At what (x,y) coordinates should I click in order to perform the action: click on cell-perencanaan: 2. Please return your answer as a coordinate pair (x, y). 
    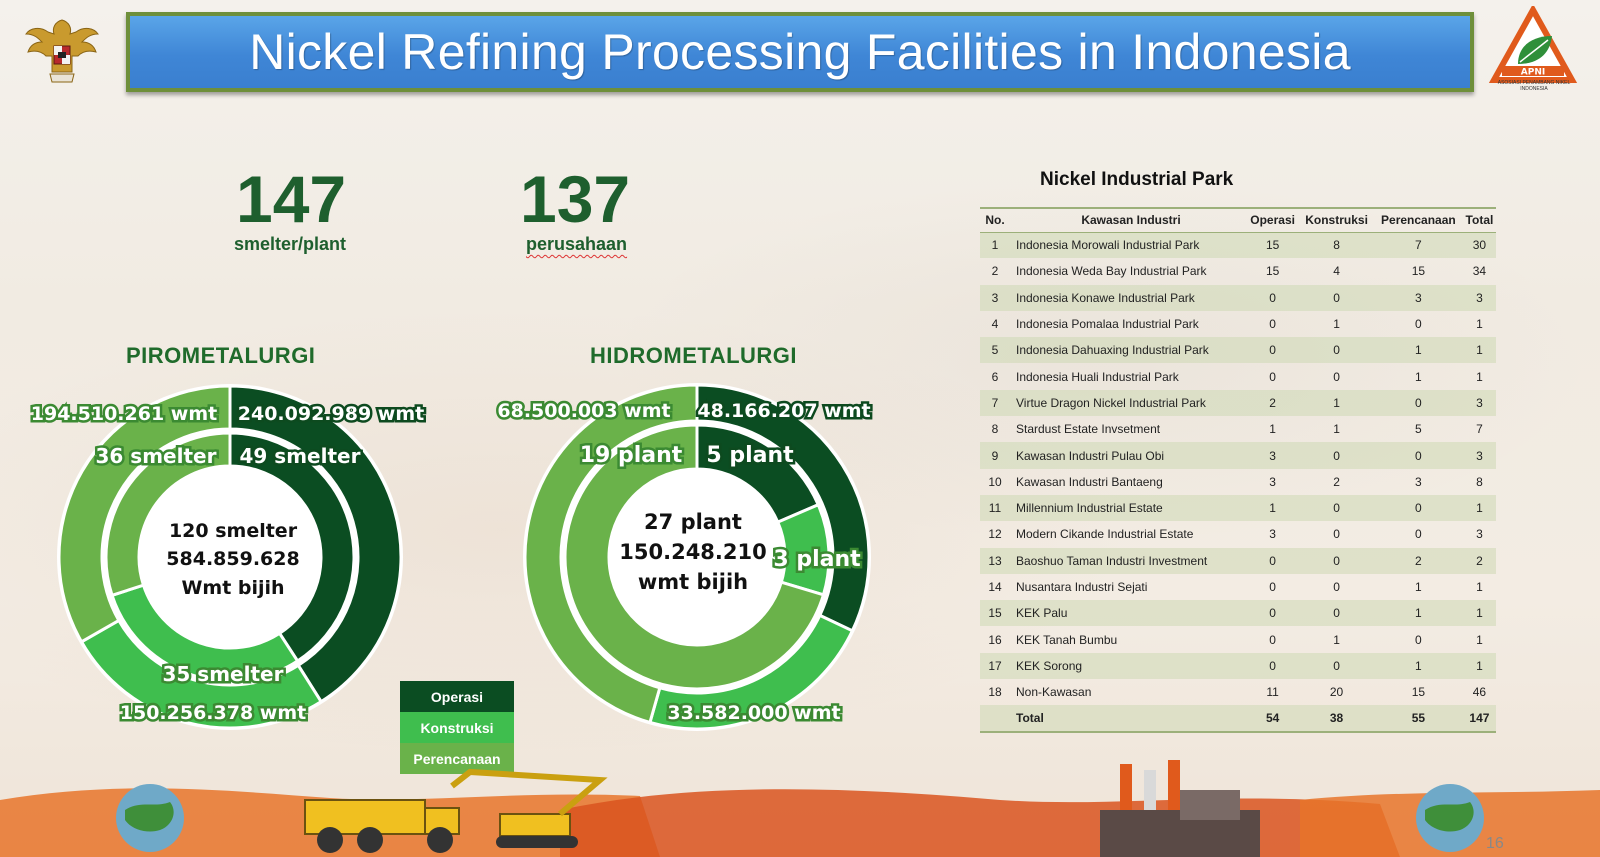
    Looking at the image, I should click on (1418, 560).